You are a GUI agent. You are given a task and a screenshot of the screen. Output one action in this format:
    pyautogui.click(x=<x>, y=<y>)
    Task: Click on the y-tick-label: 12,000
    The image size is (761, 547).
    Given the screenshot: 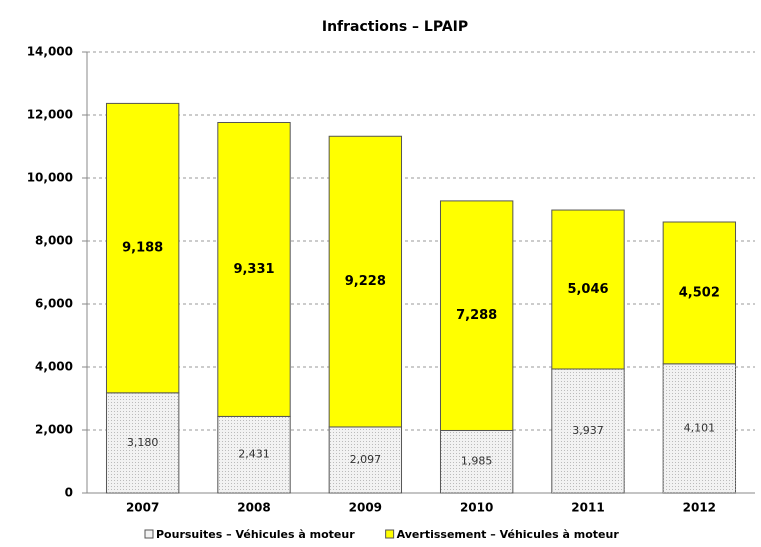 What is the action you would take?
    pyautogui.click(x=50, y=115)
    